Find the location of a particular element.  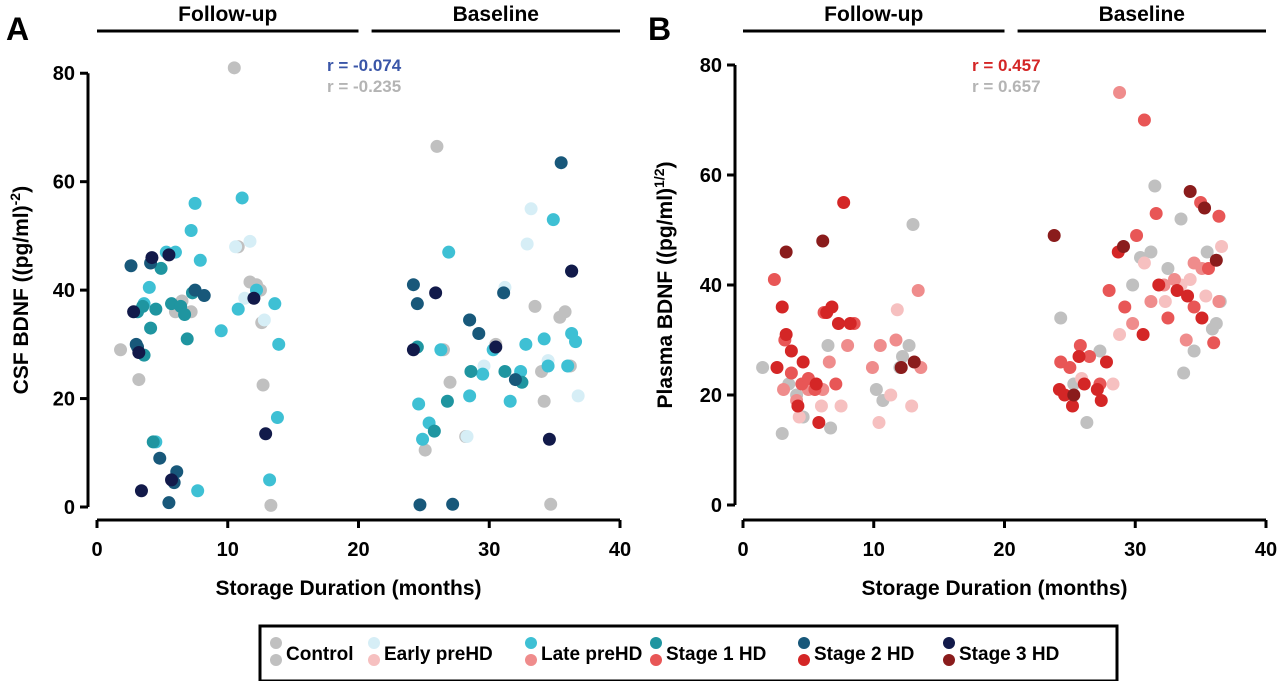

y-axis-label-superscript: -2 is located at coordinates (15, 199).